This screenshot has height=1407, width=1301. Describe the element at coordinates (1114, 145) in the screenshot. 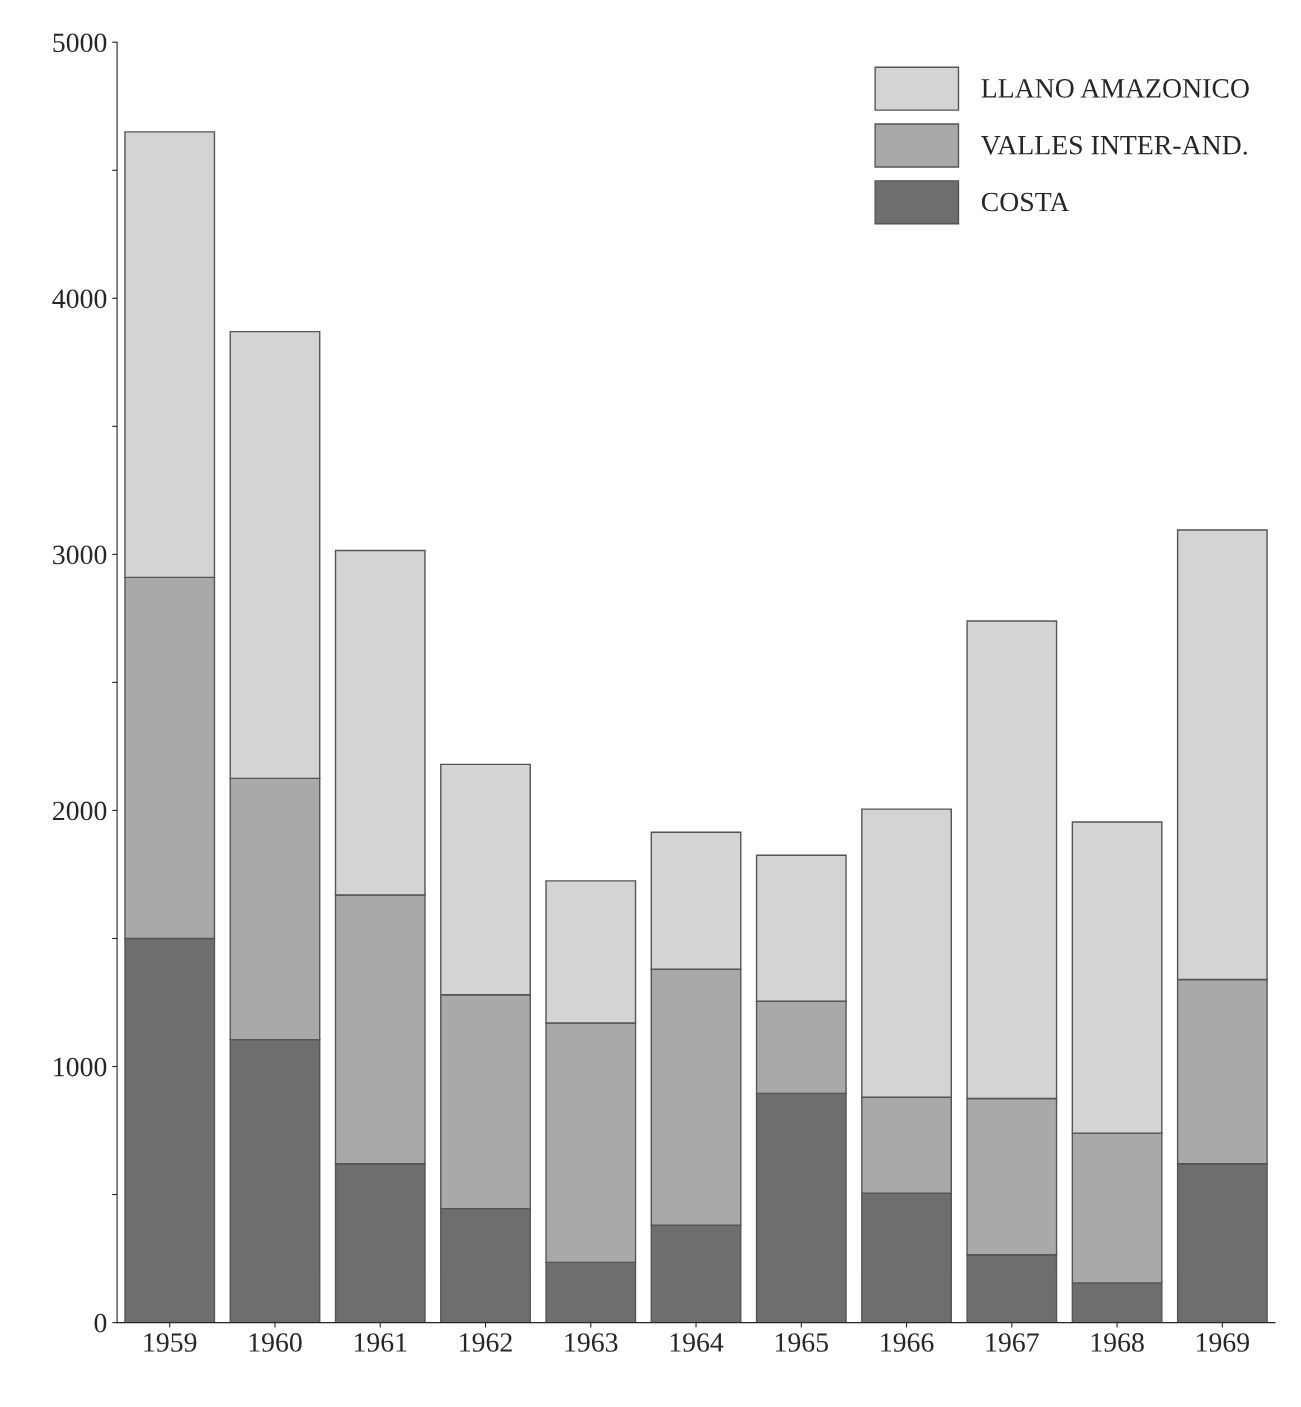

I see `legend-label: VALLES INTER-AND.` at that location.